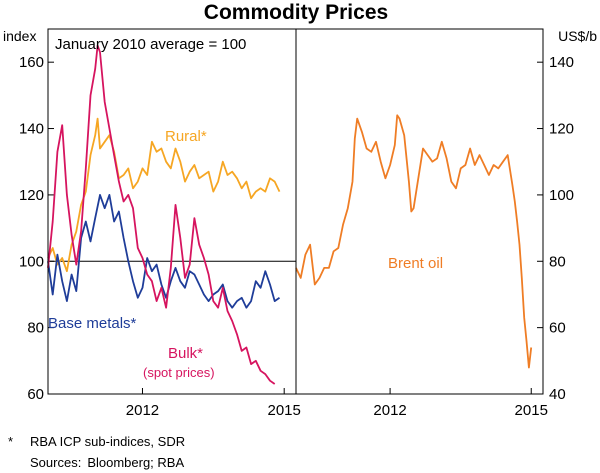 This screenshot has height=473, width=600. I want to click on sources-text: Bloomberg; RBA, so click(136, 462).